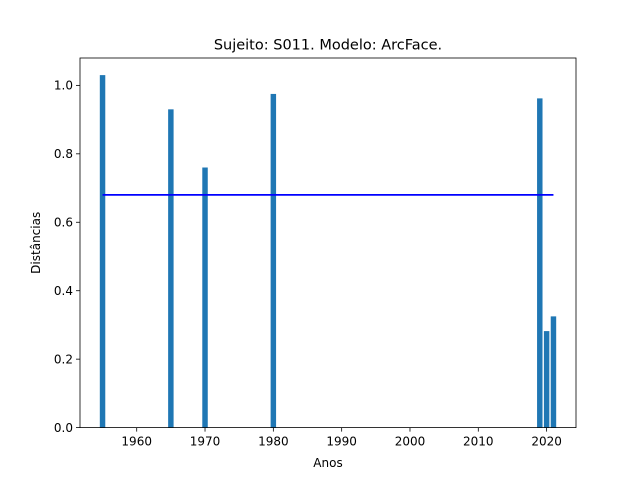  Describe the element at coordinates (273, 442) in the screenshot. I see `x-tick-label: 1980` at that location.